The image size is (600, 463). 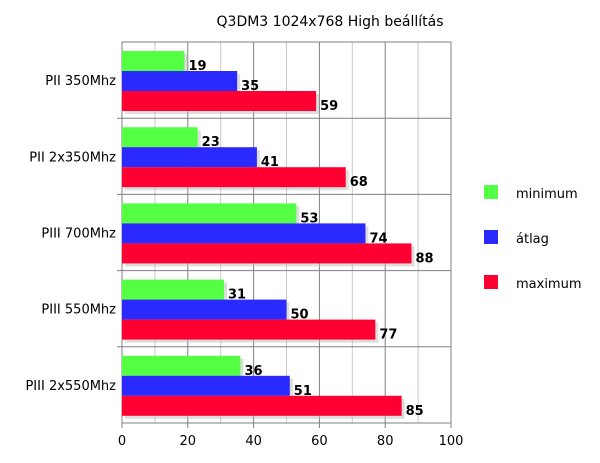 What do you see at coordinates (80, 81) in the screenshot?
I see `category-label: PII 350Mhz` at bounding box center [80, 81].